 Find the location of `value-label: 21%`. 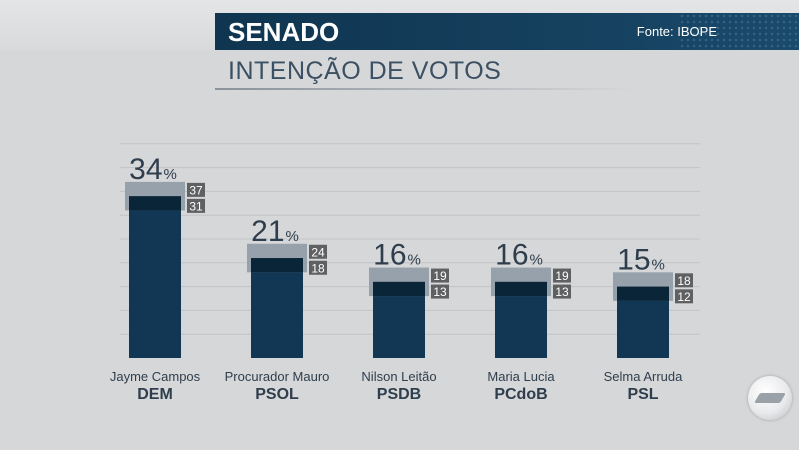

value-label: 21% is located at coordinates (275, 231).